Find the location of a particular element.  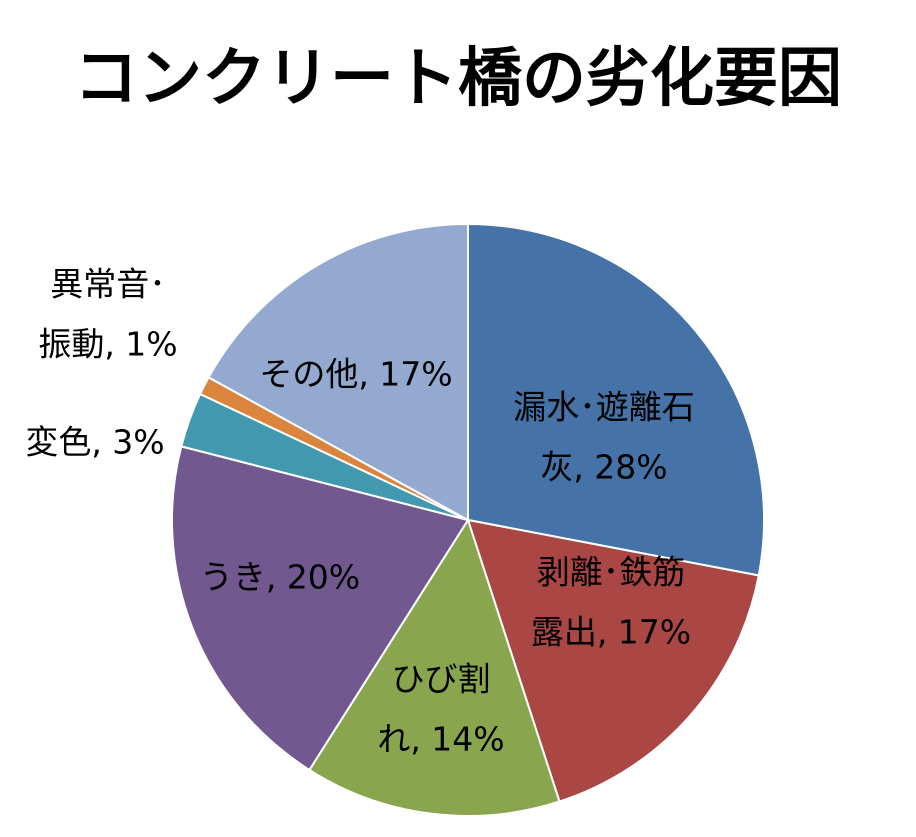

slice-label-1-line-1: 露出, 17% is located at coordinates (611, 632).